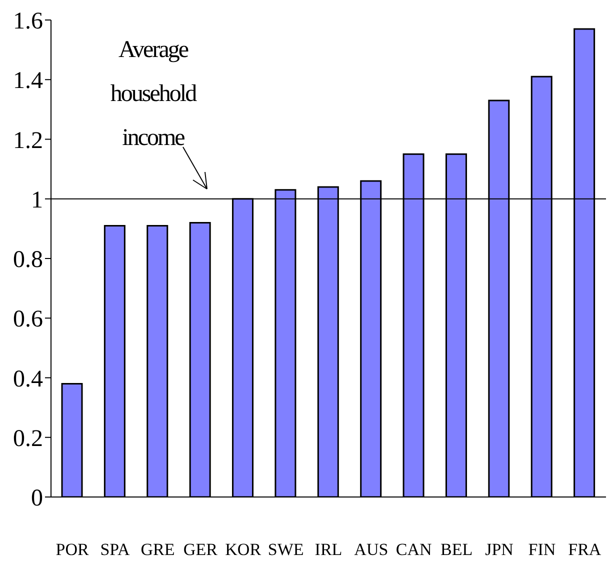 Image resolution: width=608 pixels, height=567 pixels. I want to click on annotation: Average household income, so click(153, 94).